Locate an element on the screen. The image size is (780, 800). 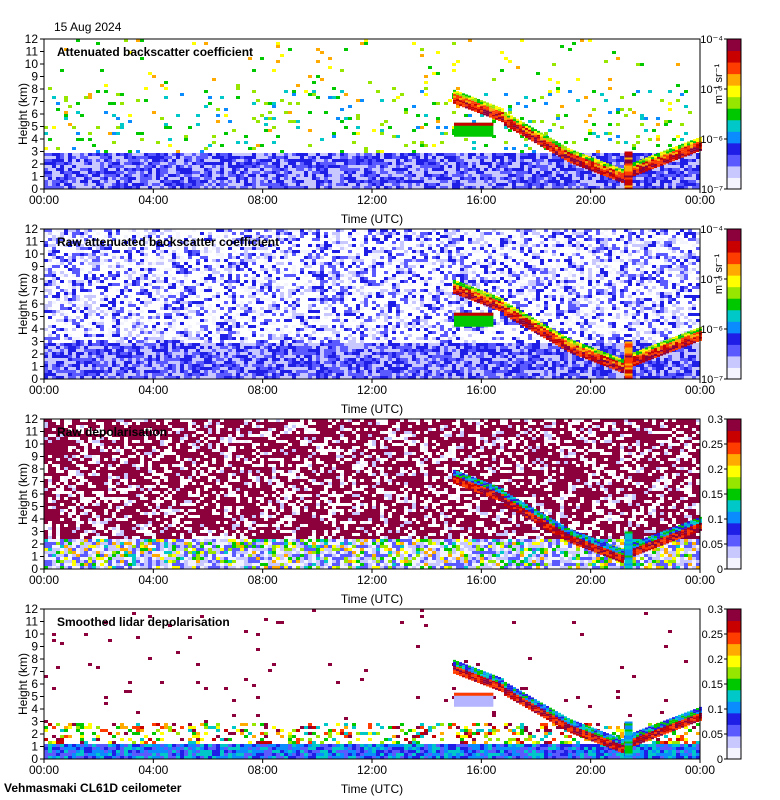
panel-title: Smoothed lidar depolarisation is located at coordinates (143, 622).